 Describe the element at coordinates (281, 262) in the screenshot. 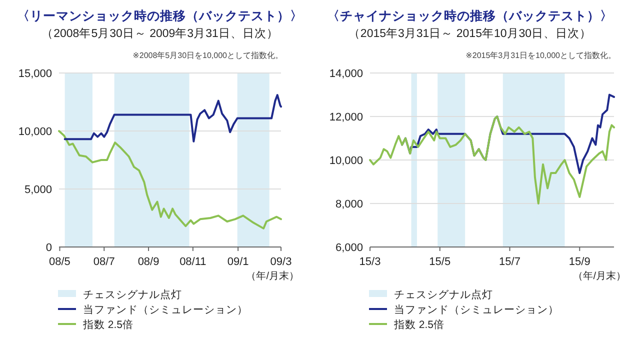

I see `x-tick-label: 09/3` at that location.